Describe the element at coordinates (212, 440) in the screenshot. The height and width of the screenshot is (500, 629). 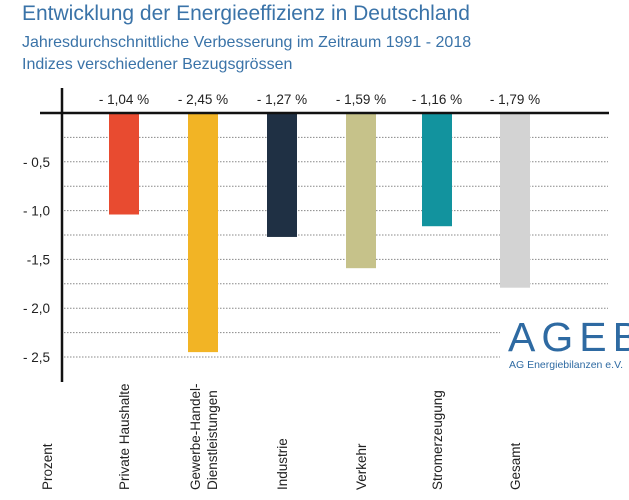
I see `x-tick-label-line2: Dienstleistungen` at that location.